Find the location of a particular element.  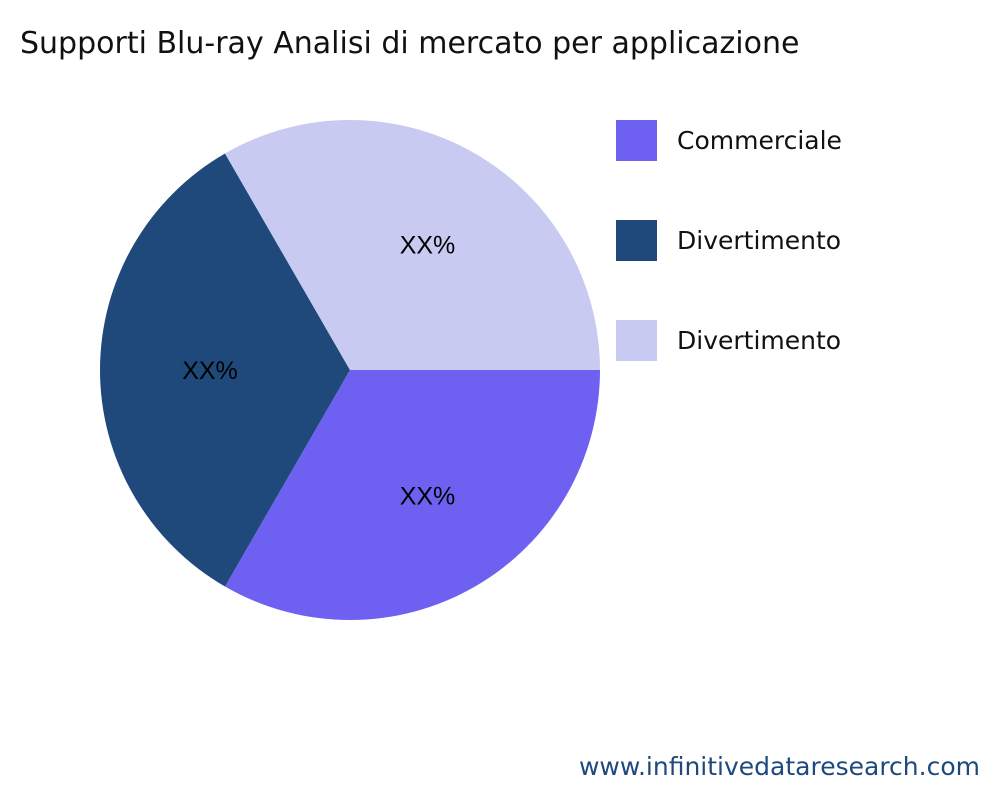

legend-item-1: Divertimento is located at coordinates (729, 240).